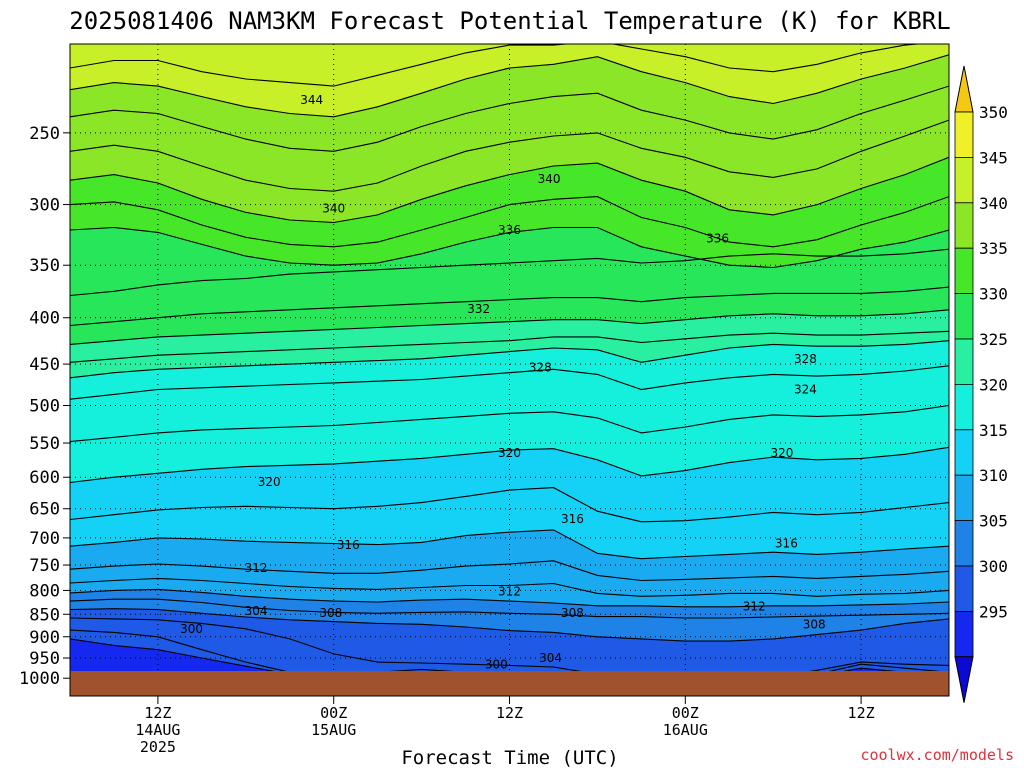 The image size is (1024, 768). What do you see at coordinates (44, 510) in the screenshot?
I see `y-tick-label-650: 650` at bounding box center [44, 510].